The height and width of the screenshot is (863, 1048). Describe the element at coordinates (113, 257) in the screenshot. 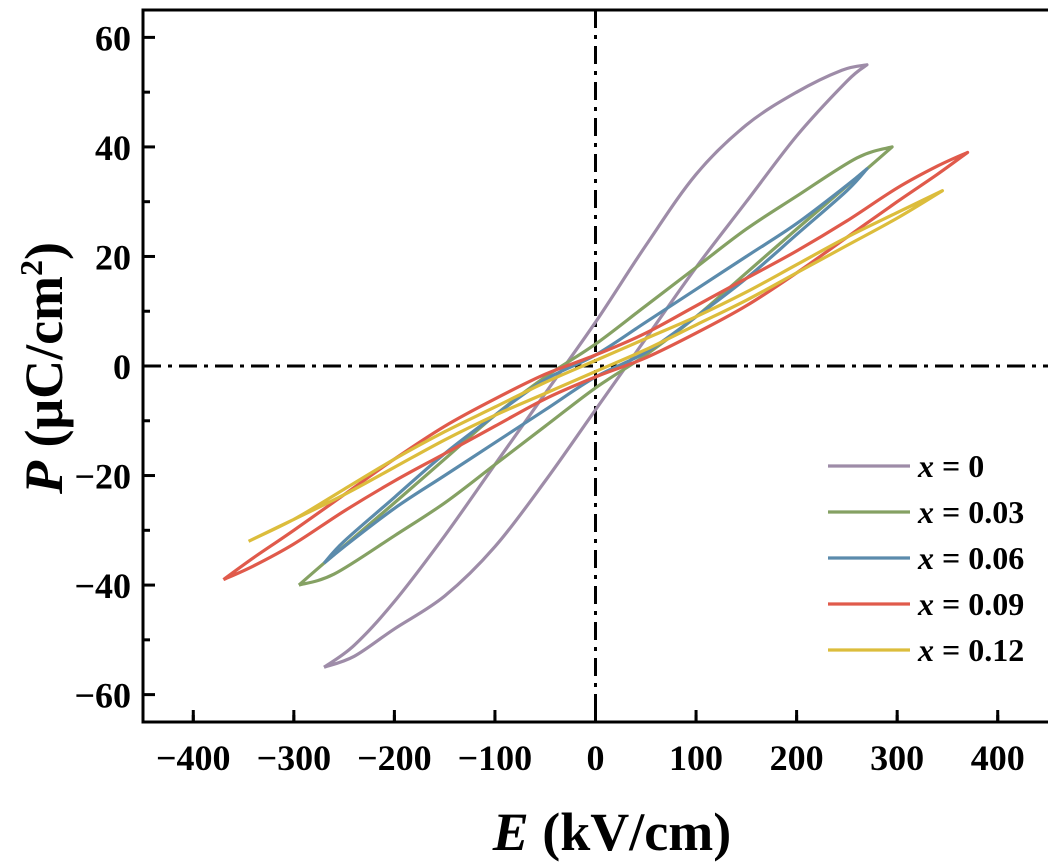

I see `y-tick-label-4: 20` at that location.